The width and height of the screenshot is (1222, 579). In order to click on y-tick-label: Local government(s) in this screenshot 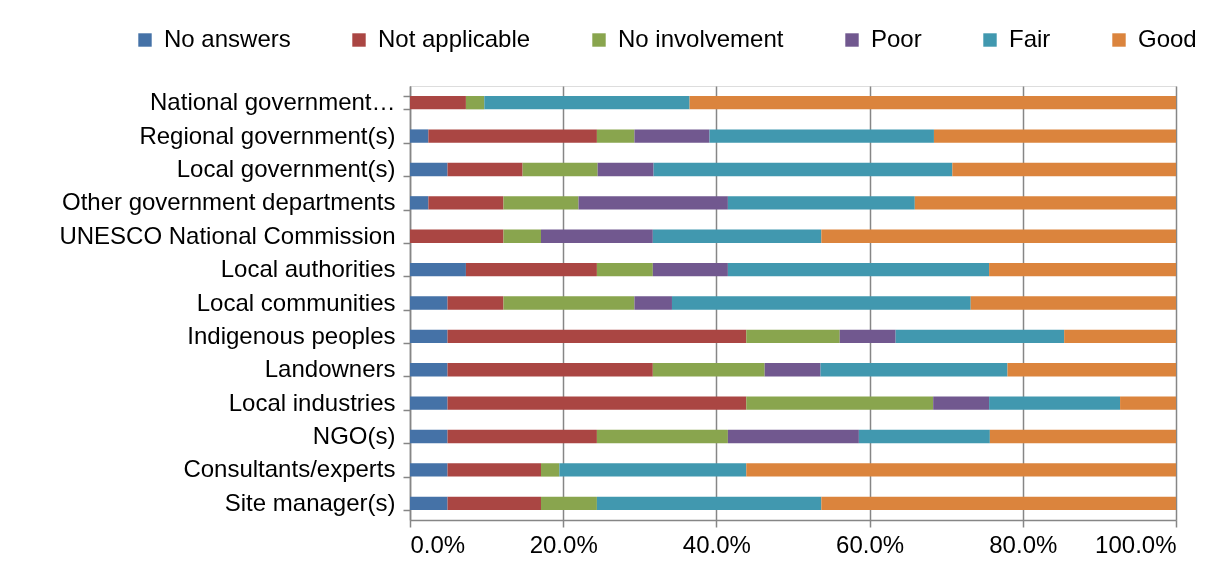, I will do `click(286, 168)`.